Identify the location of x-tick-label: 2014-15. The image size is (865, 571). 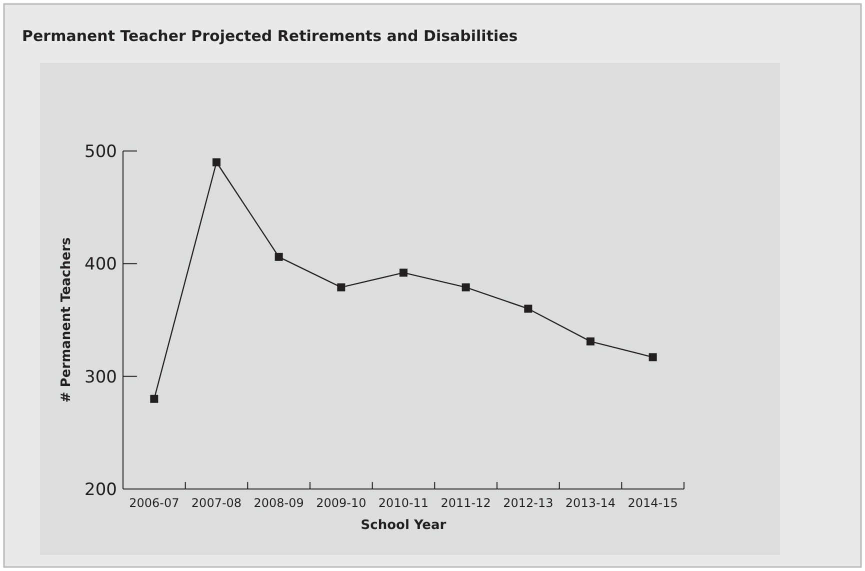
(653, 503).